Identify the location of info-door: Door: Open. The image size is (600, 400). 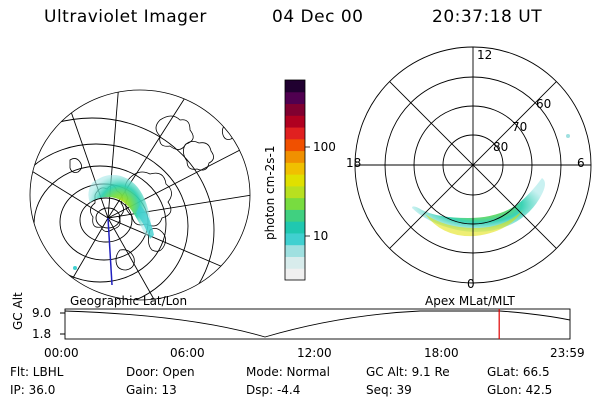
(160, 372).